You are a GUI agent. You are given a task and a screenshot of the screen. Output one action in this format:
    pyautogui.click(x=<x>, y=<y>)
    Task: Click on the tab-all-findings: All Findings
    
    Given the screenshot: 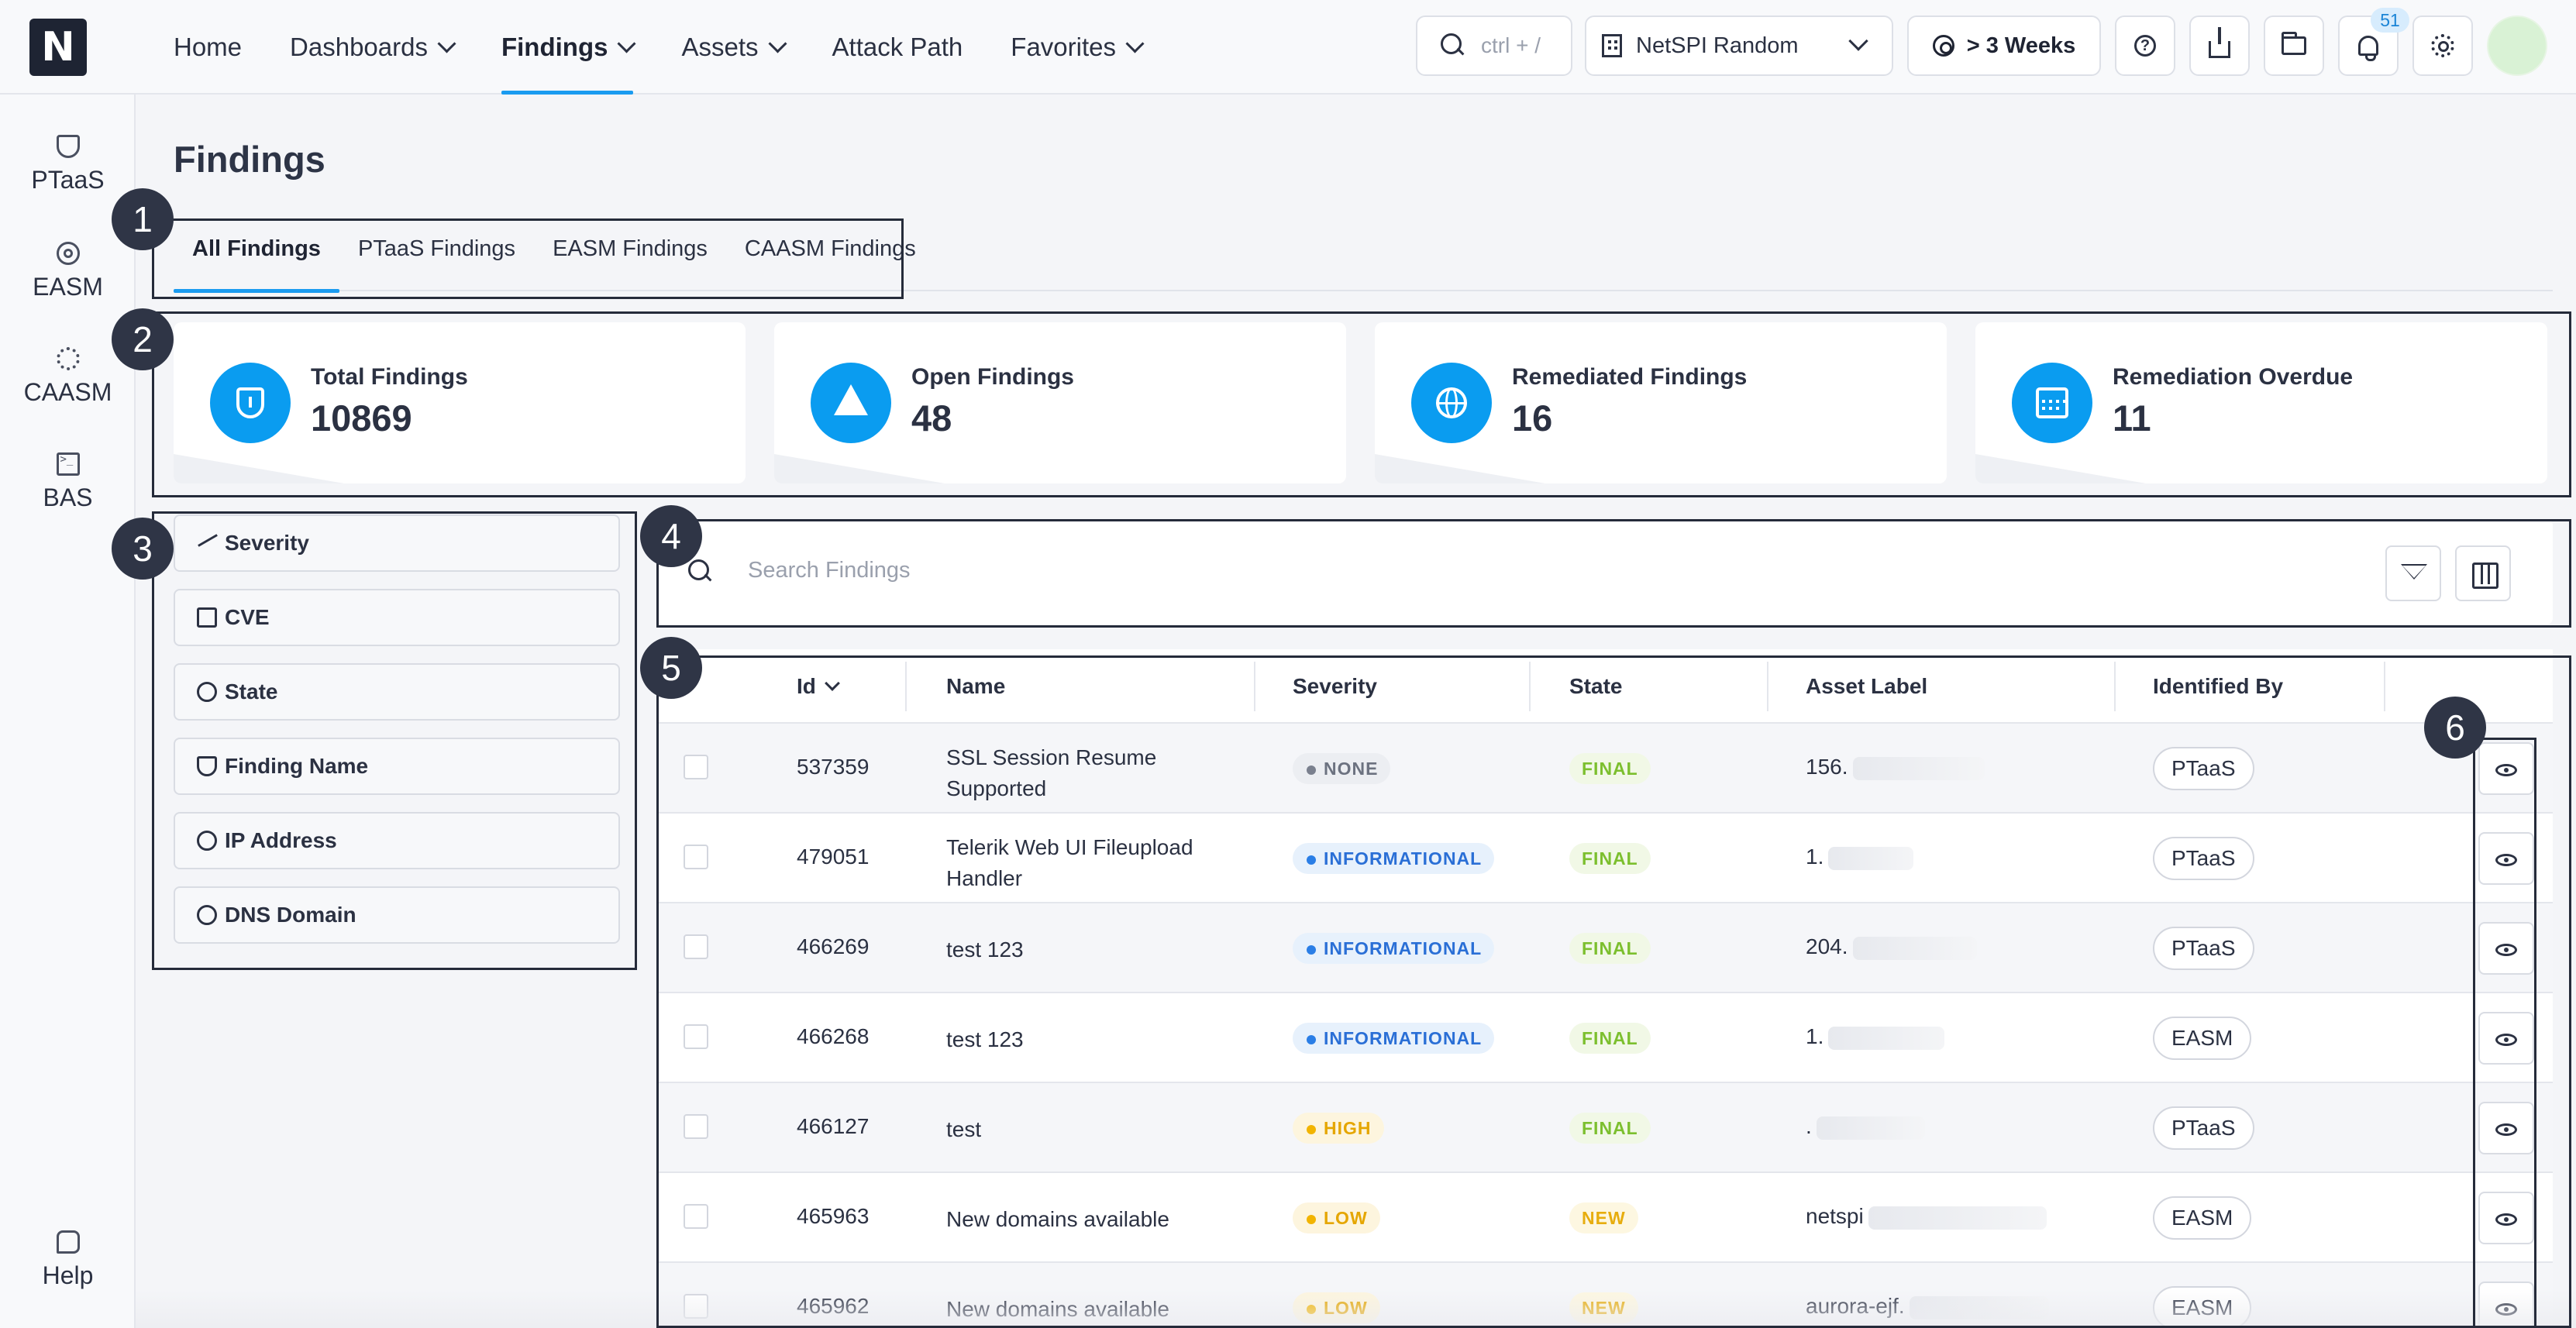 What is the action you would take?
    pyautogui.click(x=256, y=255)
    